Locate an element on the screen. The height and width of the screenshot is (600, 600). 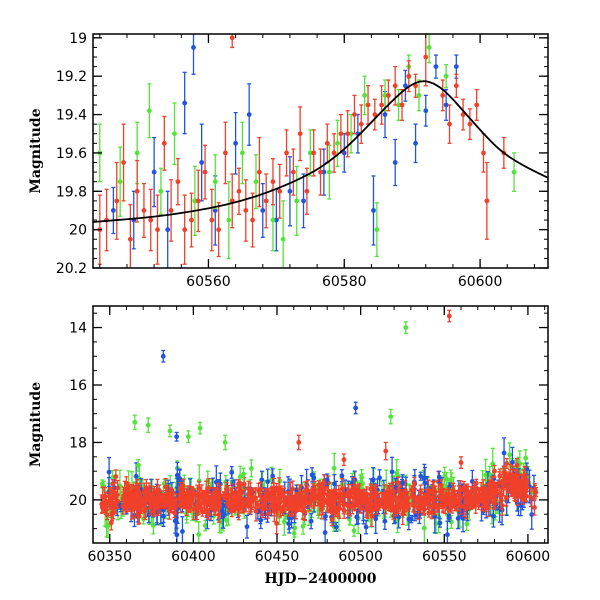
y-tick-label: 19.8 is located at coordinates (71, 192).